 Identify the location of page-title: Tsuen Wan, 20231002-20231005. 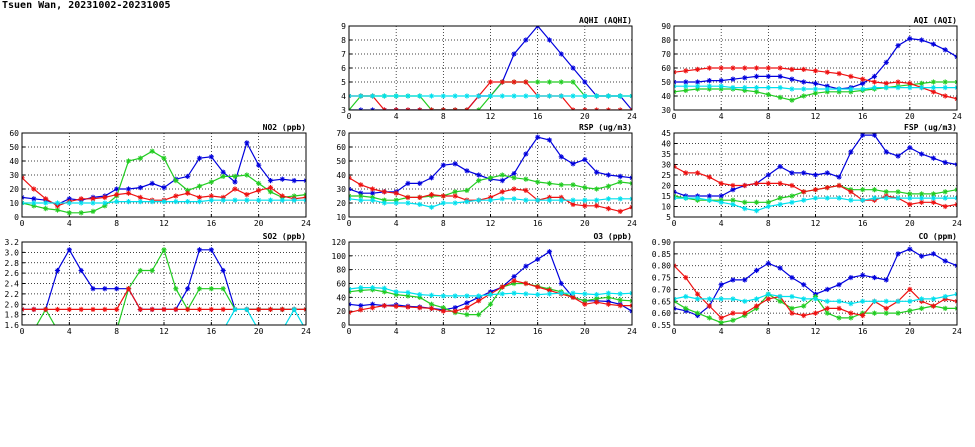
(86, 5).